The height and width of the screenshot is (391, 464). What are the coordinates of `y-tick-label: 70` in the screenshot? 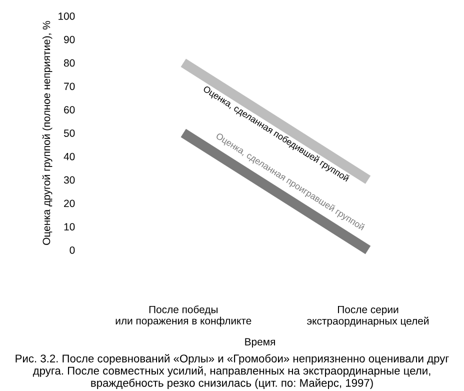 It's located at (69, 86).